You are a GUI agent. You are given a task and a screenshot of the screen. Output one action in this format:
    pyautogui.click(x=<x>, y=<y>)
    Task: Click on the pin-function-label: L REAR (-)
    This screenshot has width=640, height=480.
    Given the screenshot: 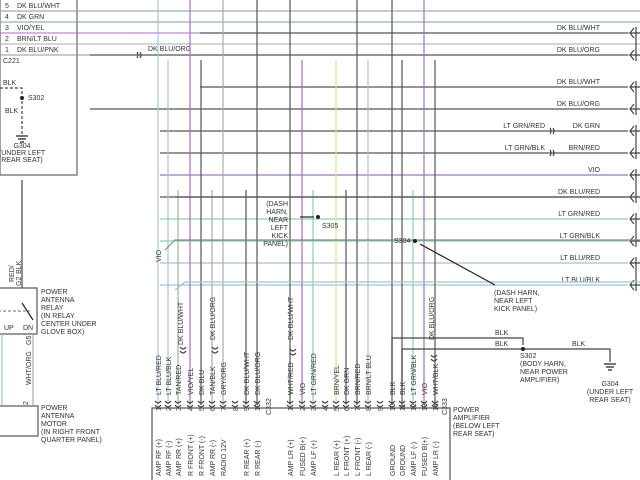 What is the action you would take?
    pyautogui.click(x=369, y=459)
    